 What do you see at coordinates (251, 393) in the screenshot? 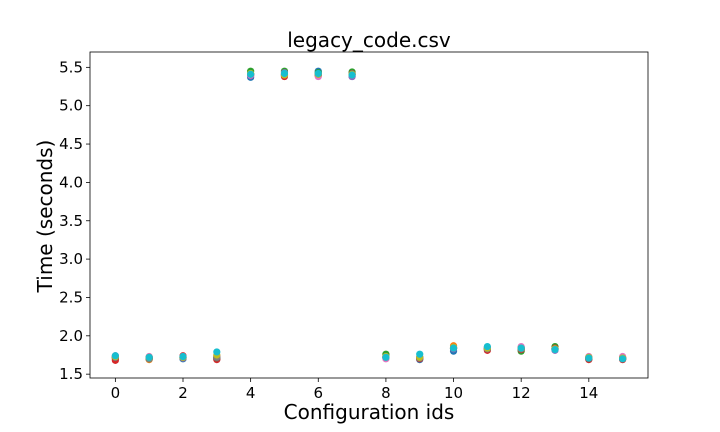
I see `x-tick-label: 4` at bounding box center [251, 393].